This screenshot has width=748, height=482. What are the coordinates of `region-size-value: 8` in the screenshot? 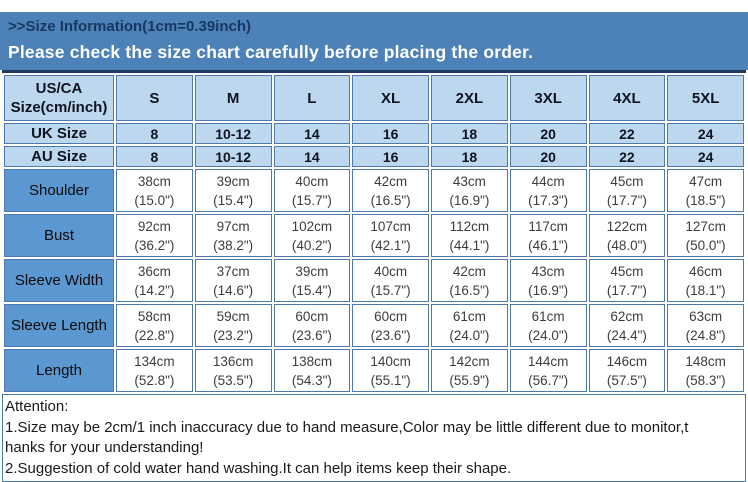 It's located at (154, 133).